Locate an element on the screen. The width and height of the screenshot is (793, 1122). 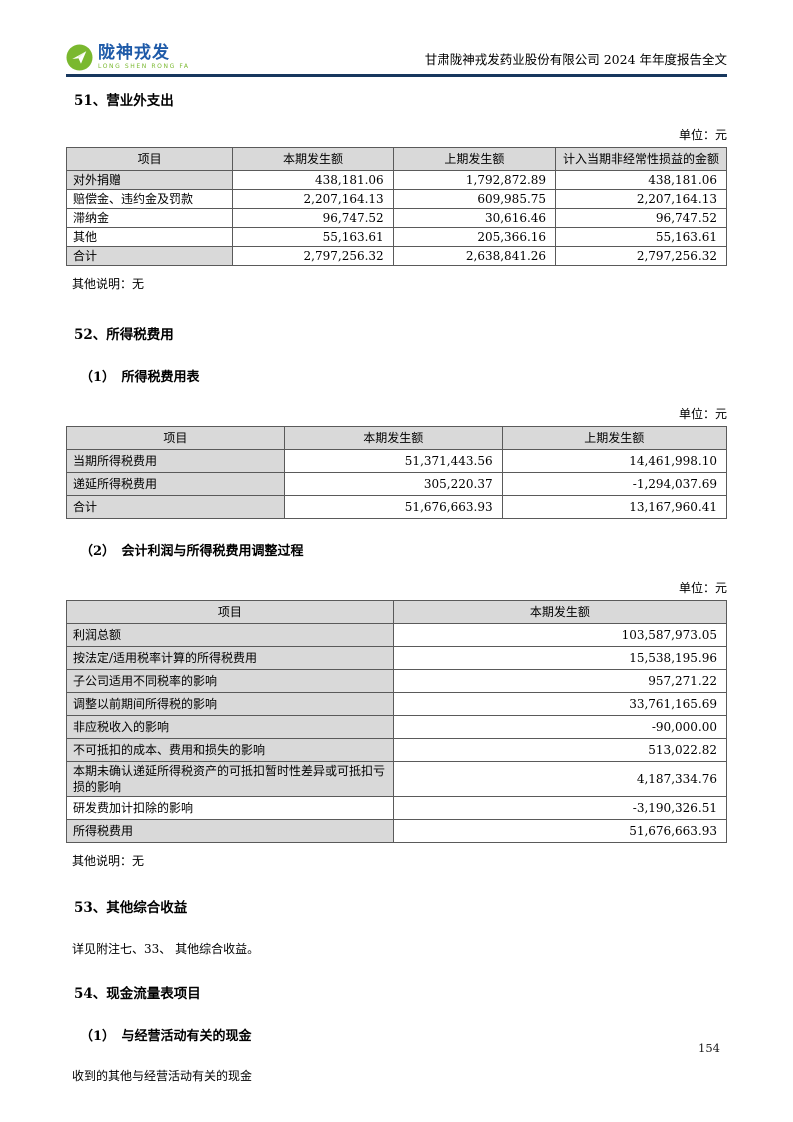
section-53-body: 详见附注七、33、 其他综合收益。 is located at coordinates (166, 949).